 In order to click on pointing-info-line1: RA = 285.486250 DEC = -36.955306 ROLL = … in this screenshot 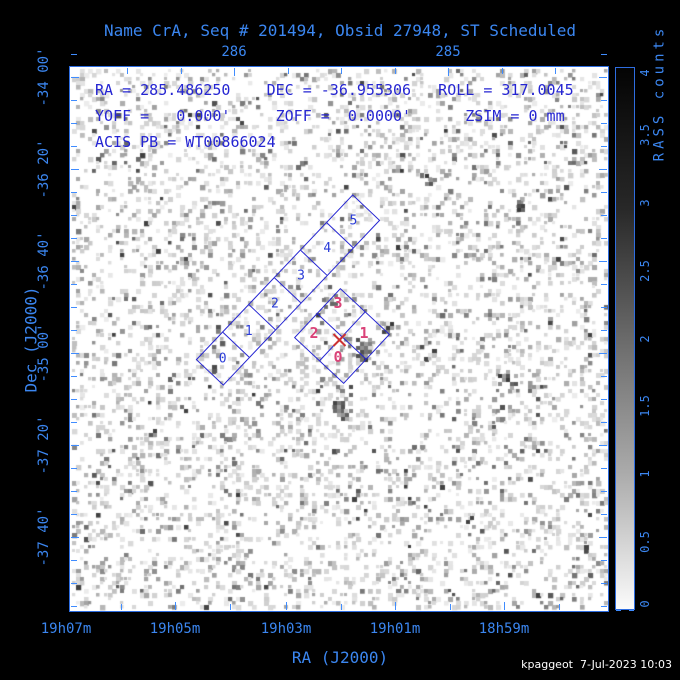, I will do `click(334, 90)`.